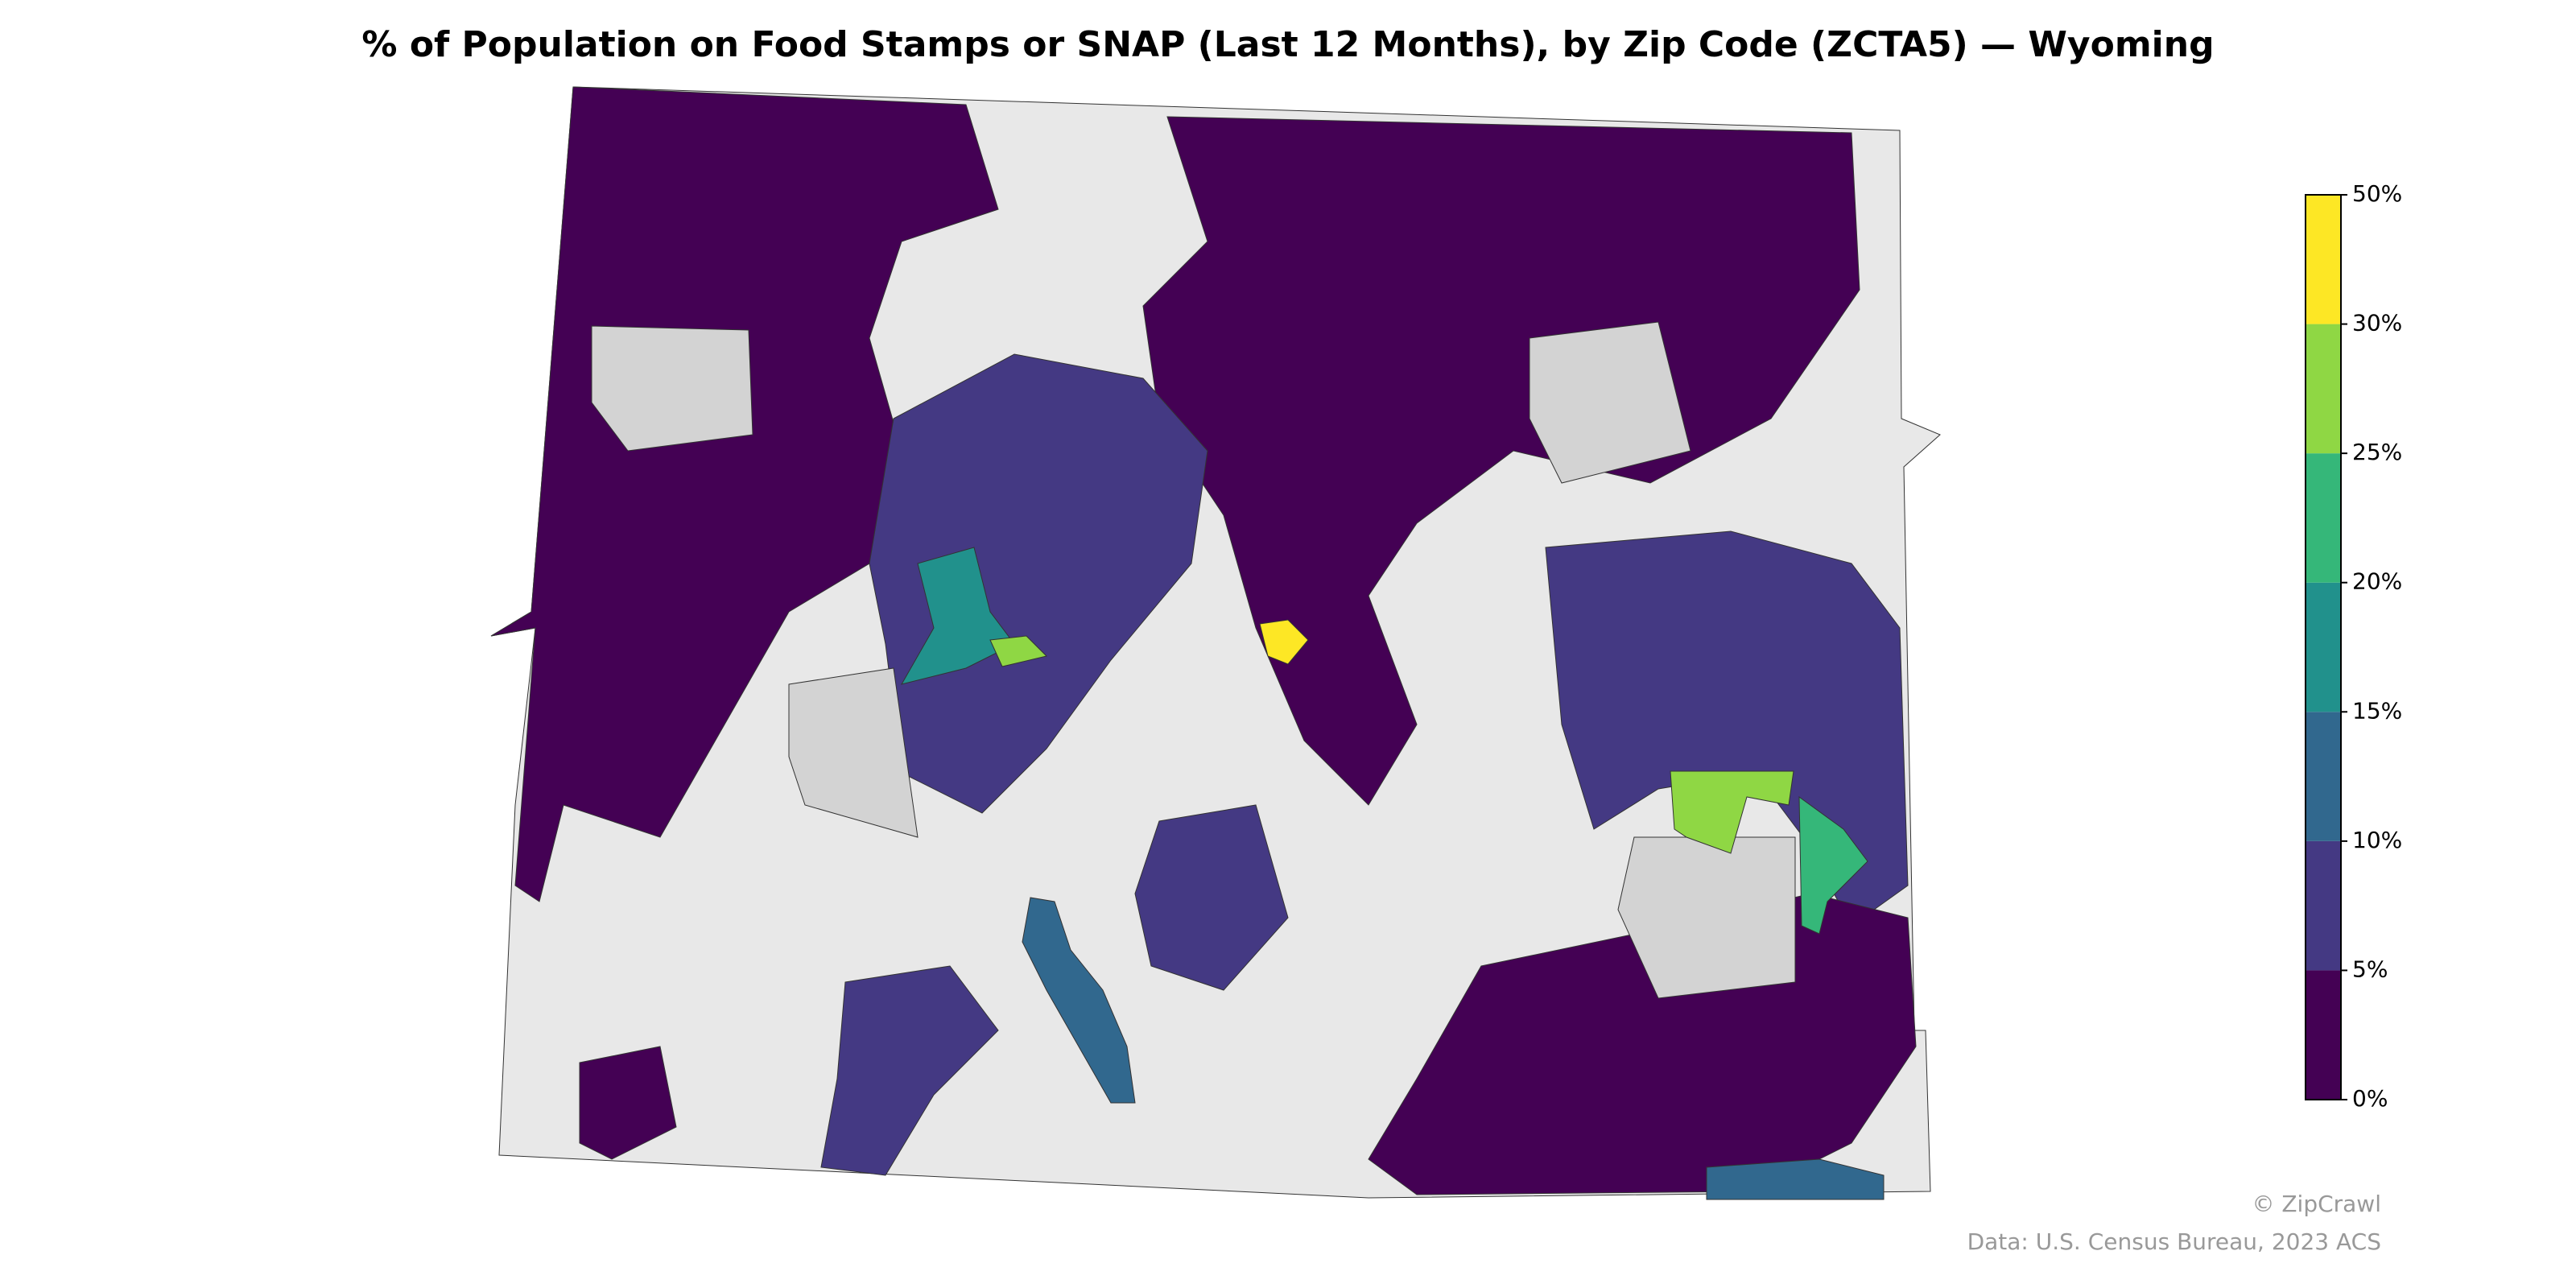 This screenshot has width=2576, height=1288. What do you see at coordinates (2377, 840) in the screenshot?
I see `colorbar-tick-label: 10%` at bounding box center [2377, 840].